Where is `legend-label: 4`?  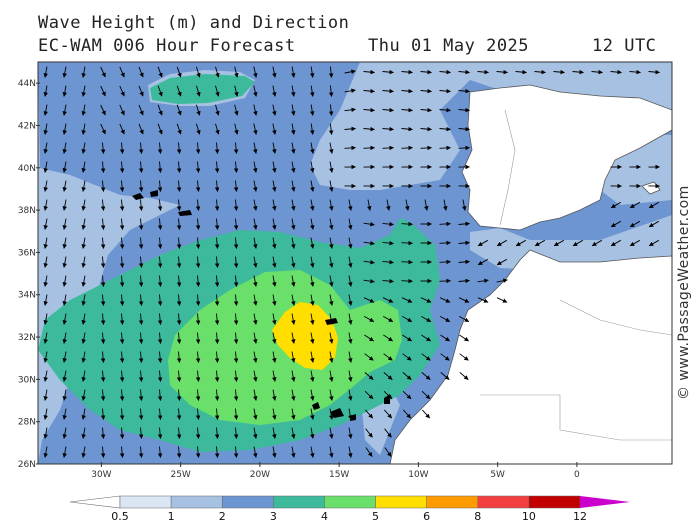
legend-label: 4 is located at coordinates (324, 516).